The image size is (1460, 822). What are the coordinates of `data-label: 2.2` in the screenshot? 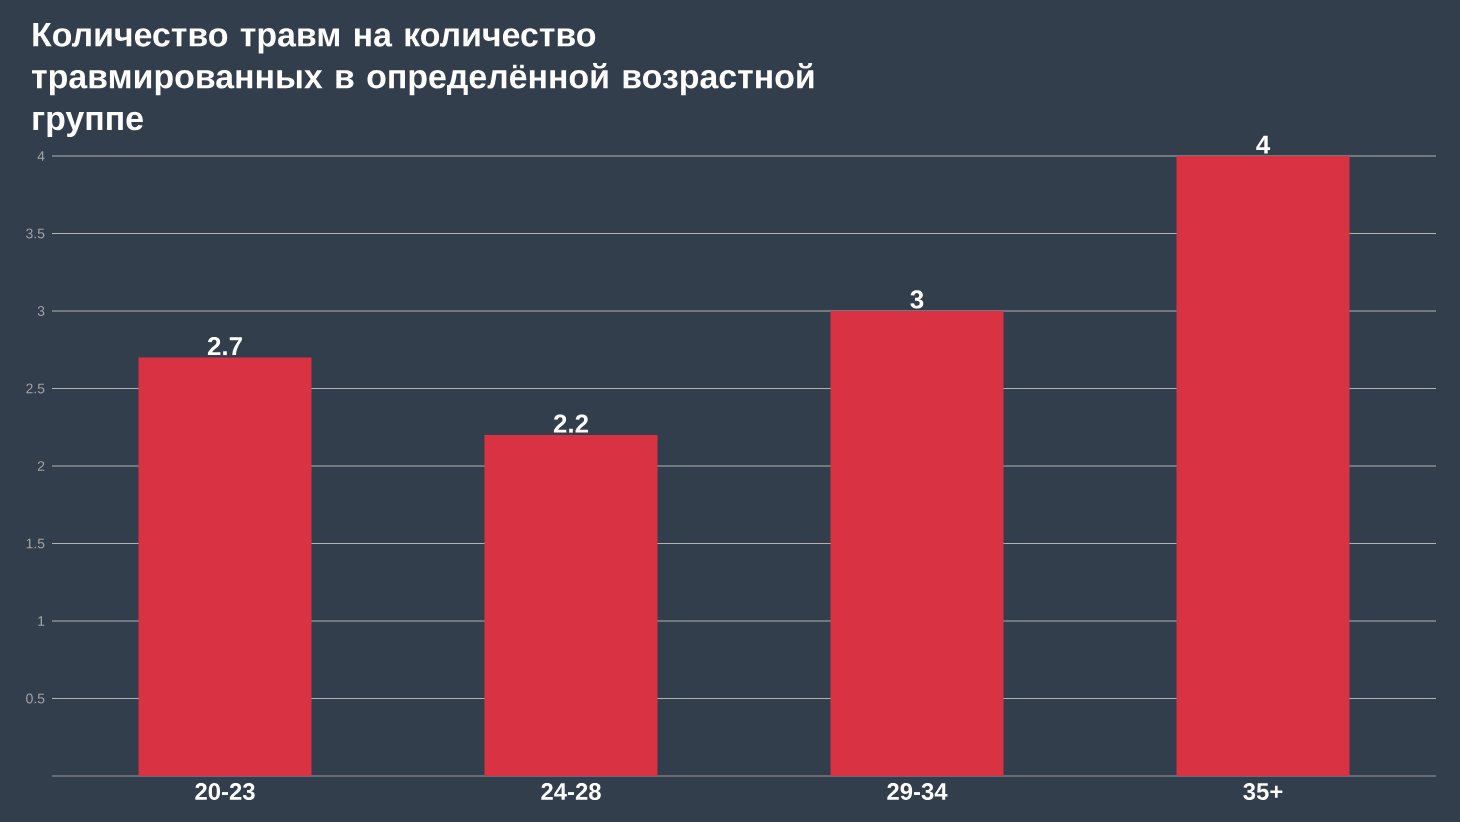 It's located at (570, 423).